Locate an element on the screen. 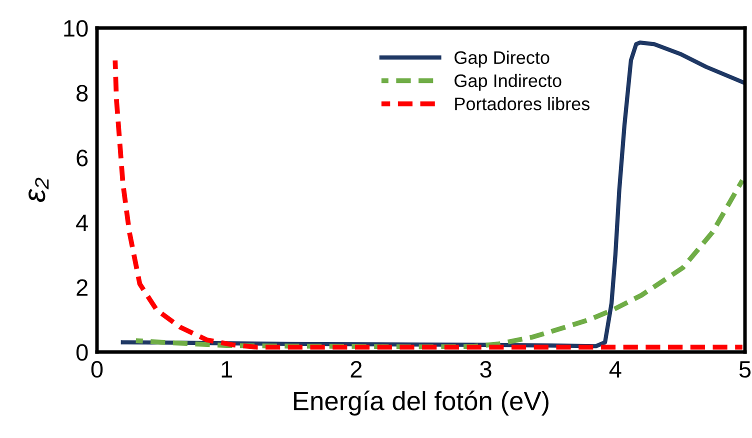  y-tick-label: 6 is located at coordinates (82, 158).